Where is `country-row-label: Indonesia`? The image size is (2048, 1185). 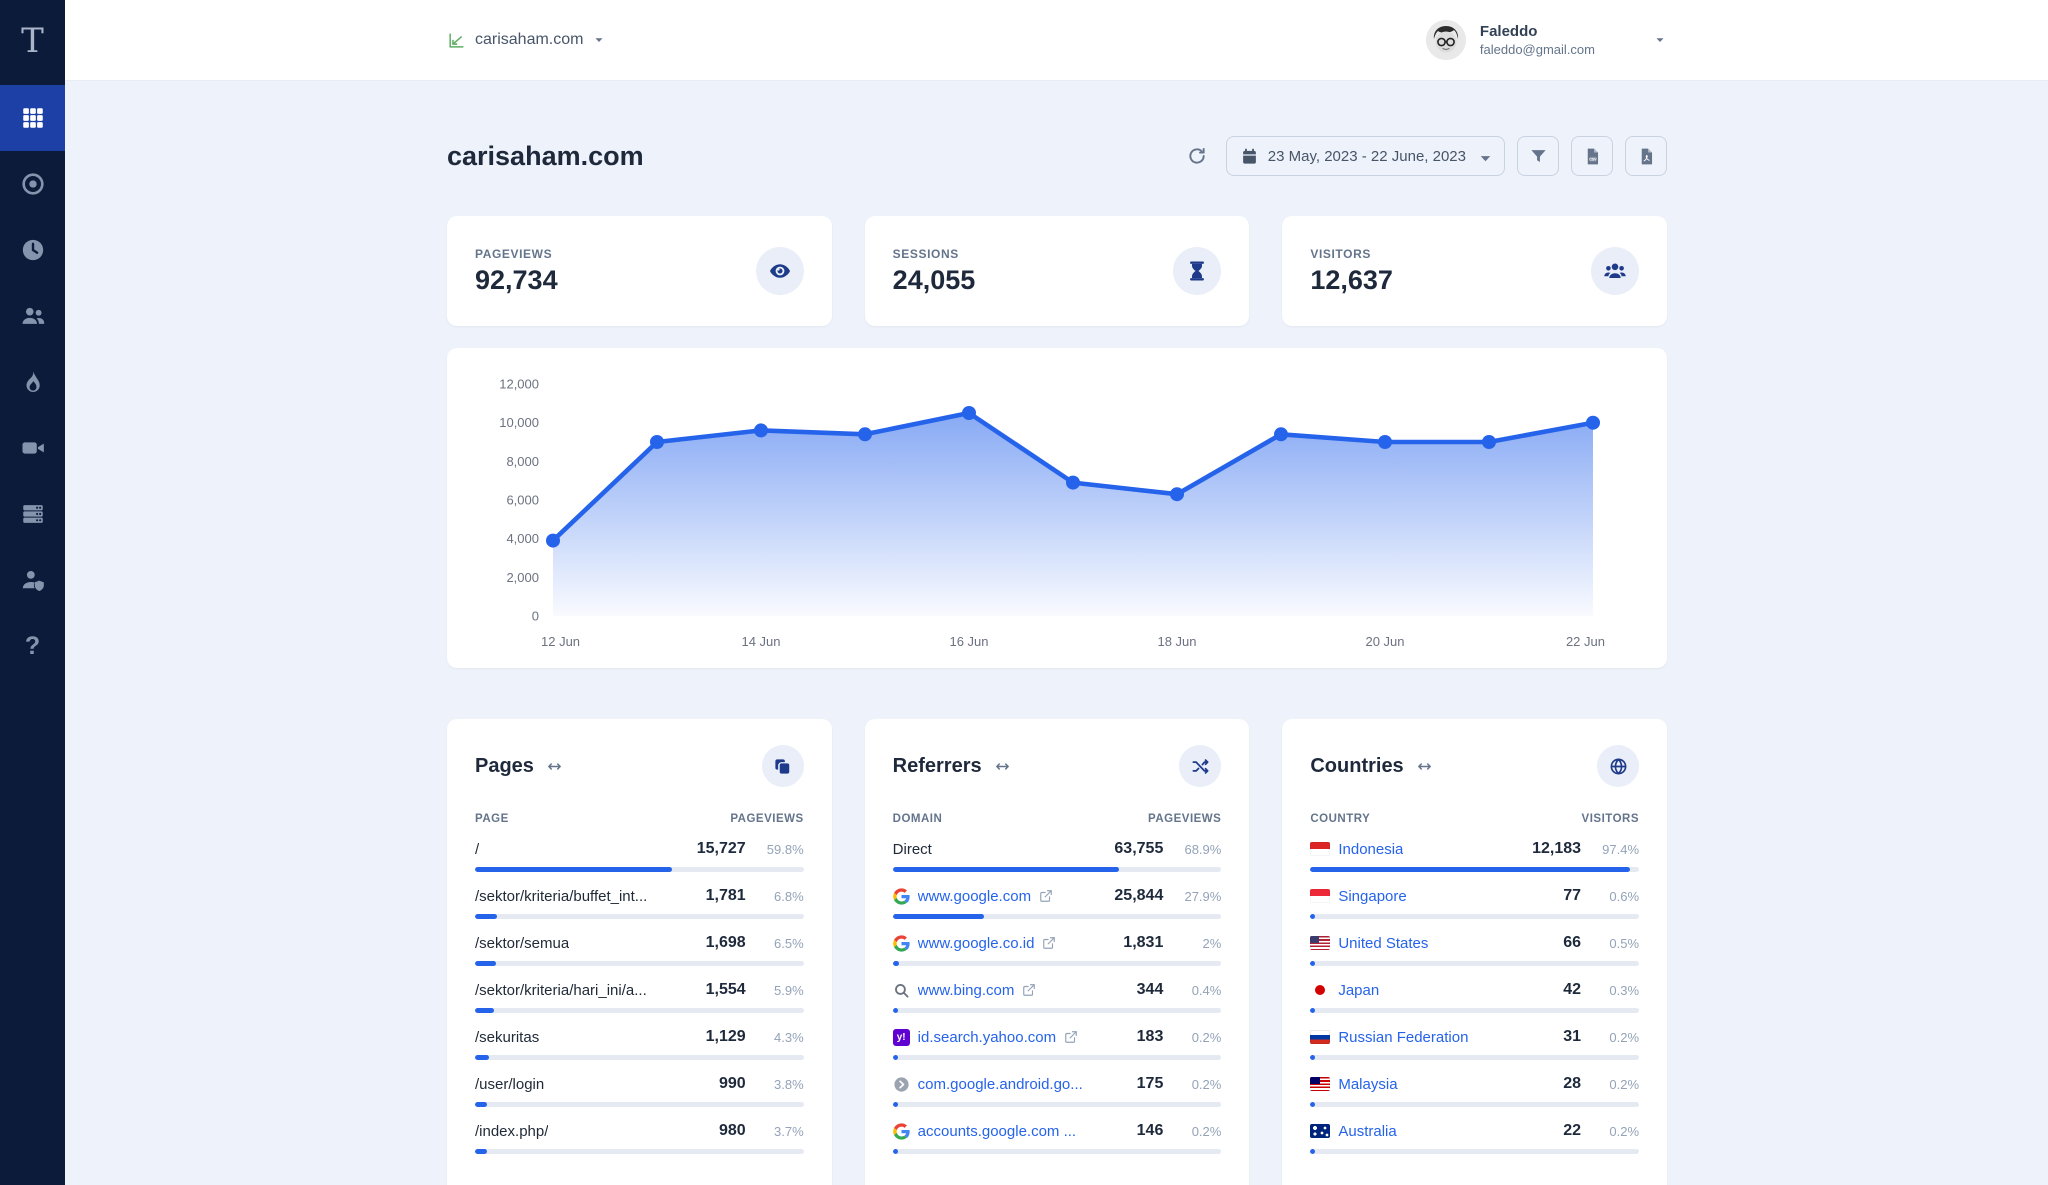
country-row-label: Indonesia is located at coordinates (1406, 849).